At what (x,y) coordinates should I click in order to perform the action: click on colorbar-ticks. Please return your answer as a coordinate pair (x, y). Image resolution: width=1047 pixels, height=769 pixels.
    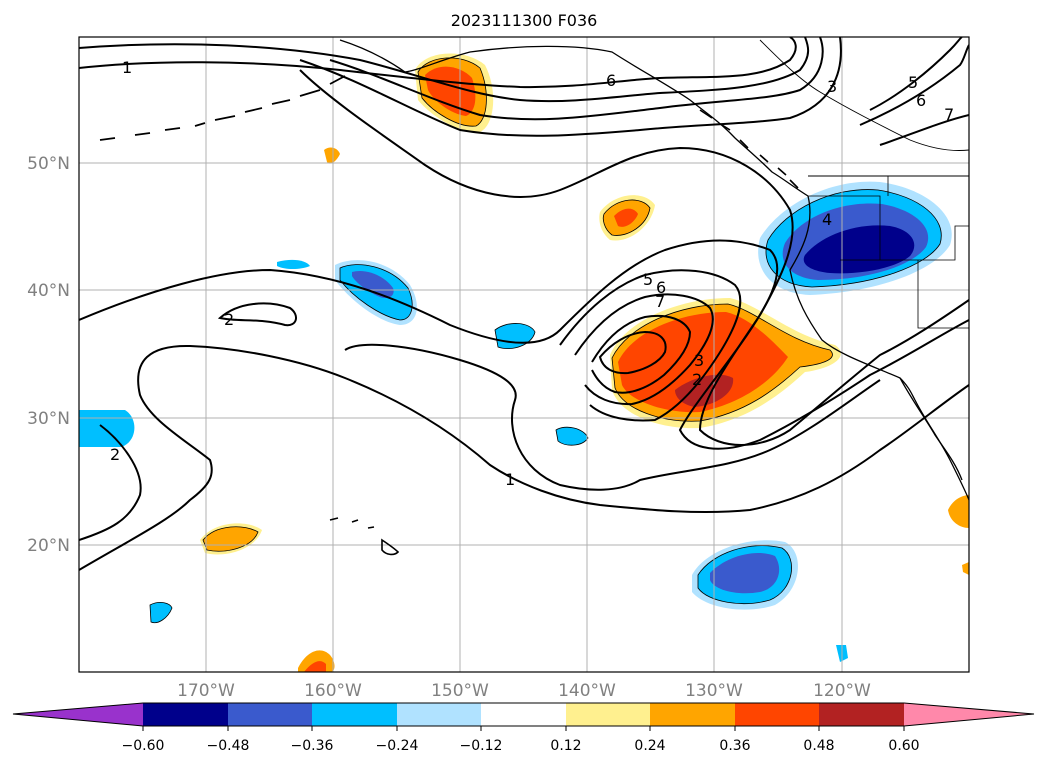
    Looking at the image, I should click on (523, 728).